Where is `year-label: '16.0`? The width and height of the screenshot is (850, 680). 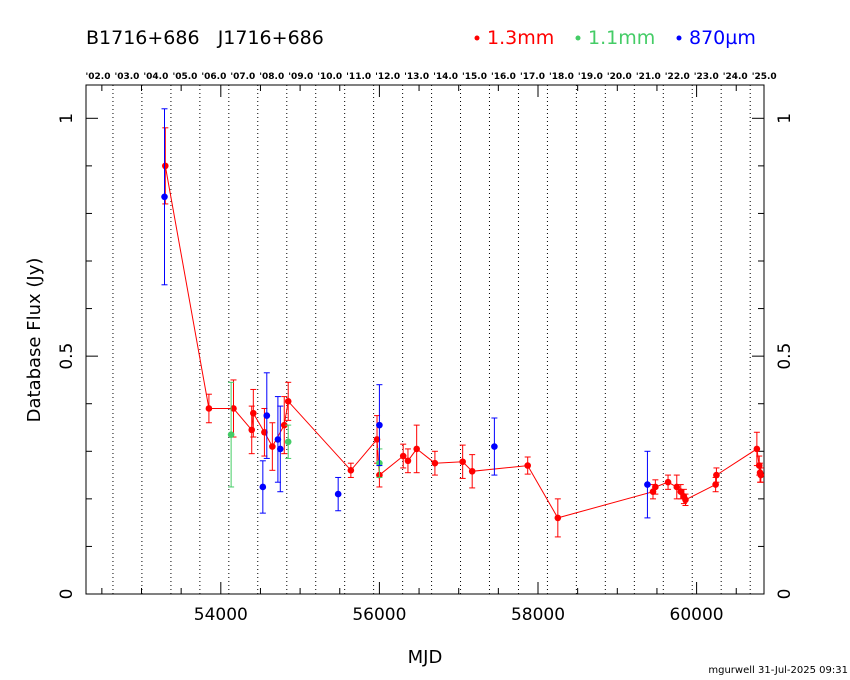
year-label: '16.0 is located at coordinates (503, 77).